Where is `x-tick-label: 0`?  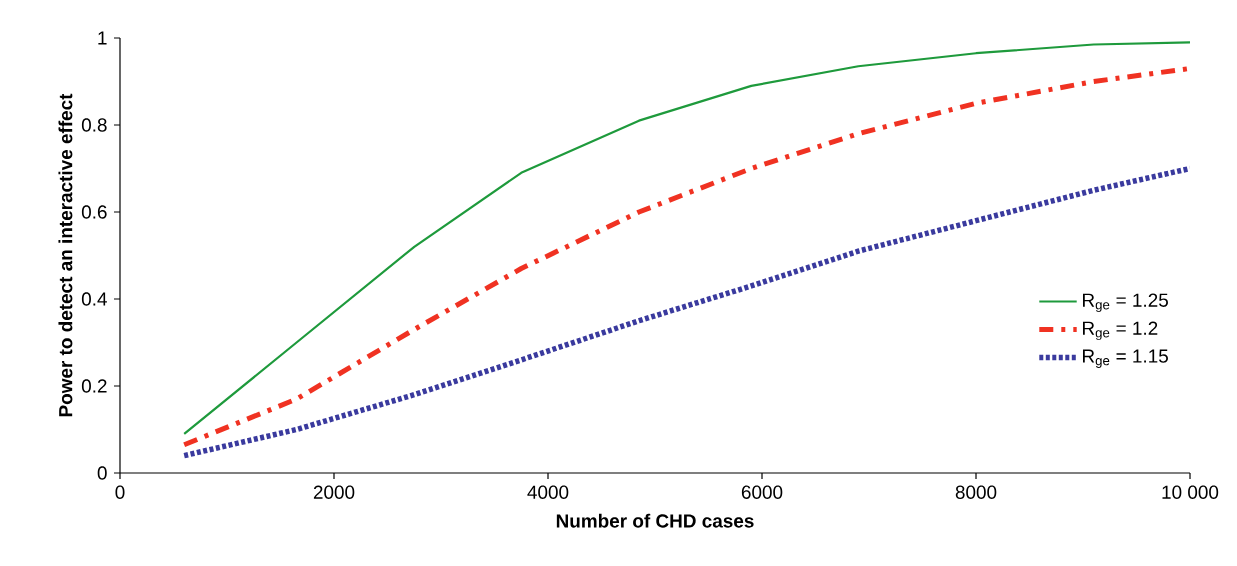 x-tick-label: 0 is located at coordinates (120, 492).